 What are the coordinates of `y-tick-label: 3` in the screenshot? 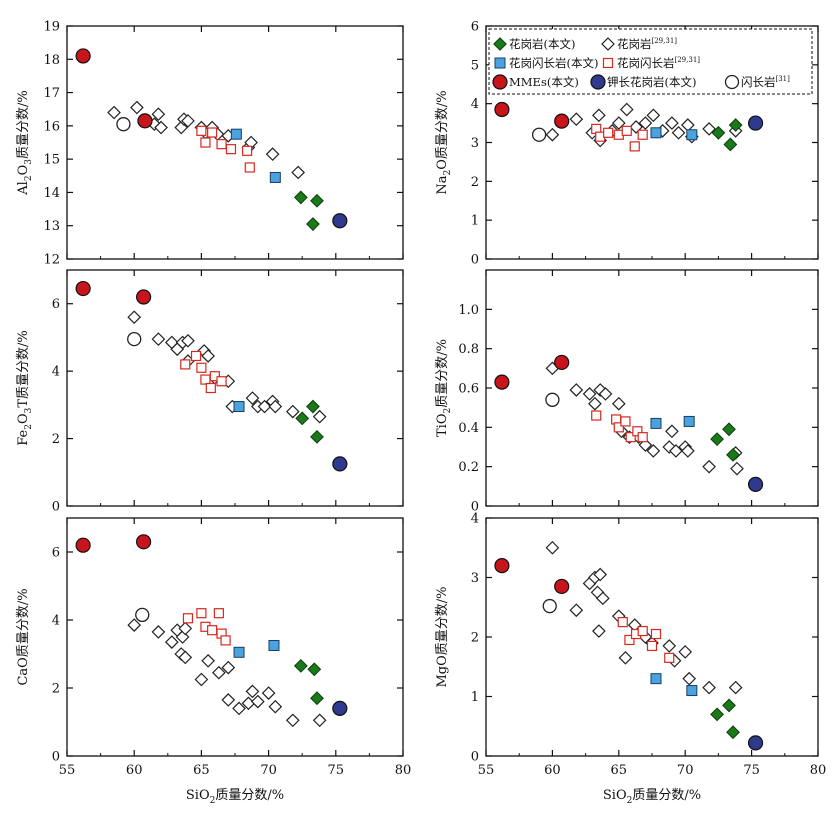 It's located at (475, 578).